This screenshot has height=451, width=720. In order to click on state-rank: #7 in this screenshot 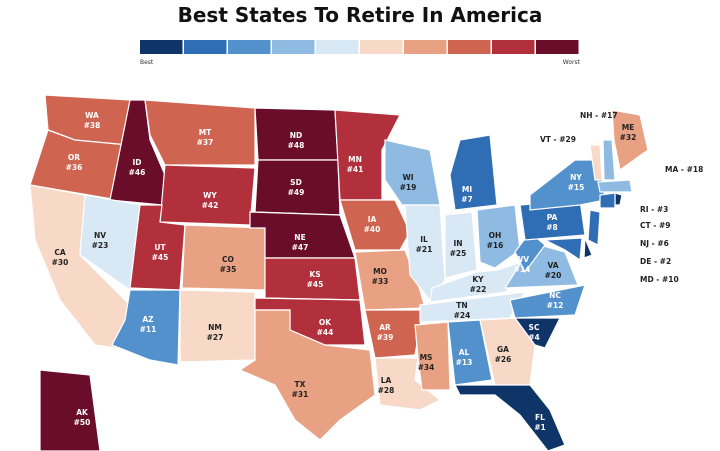, I will do `click(467, 199)`.